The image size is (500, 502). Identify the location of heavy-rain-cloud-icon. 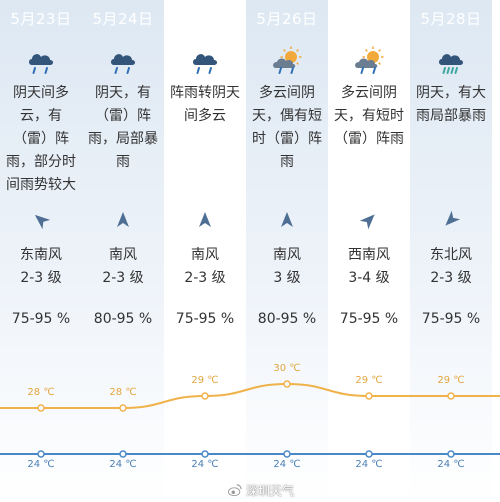
(451, 64).